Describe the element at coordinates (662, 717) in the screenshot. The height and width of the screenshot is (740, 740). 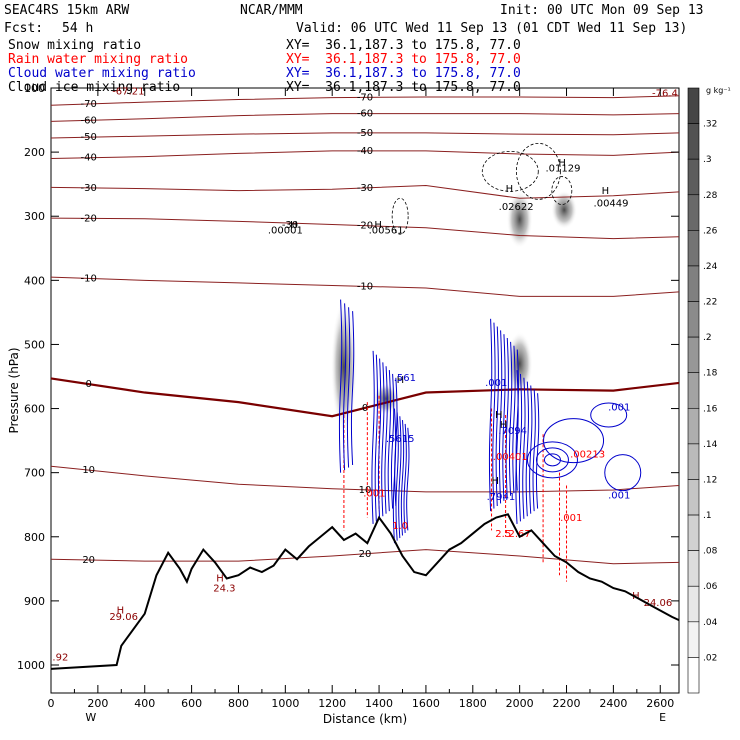
I see `right-endpoint: E` at that location.